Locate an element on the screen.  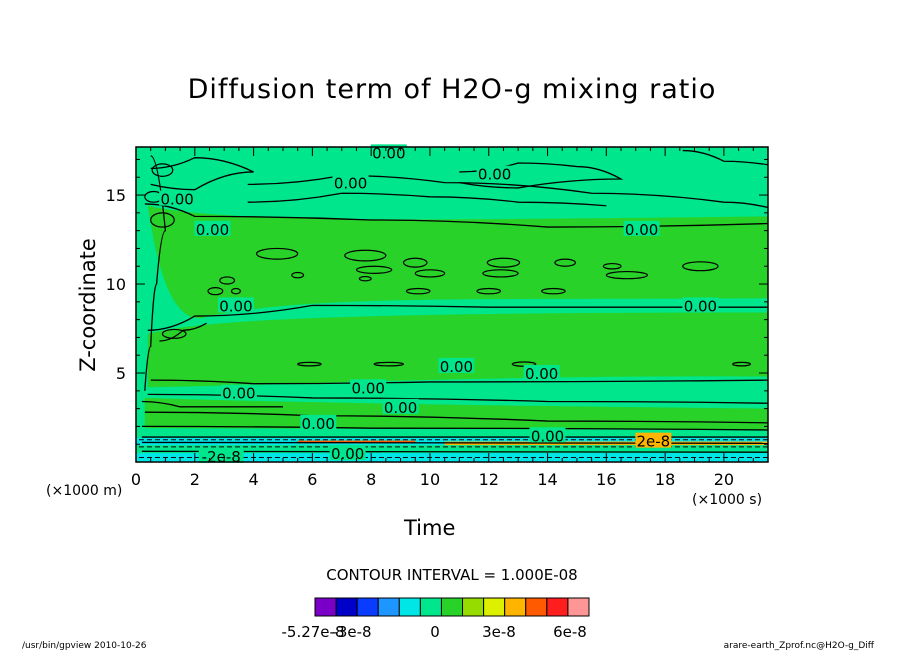
contour-label-12: 0.00 is located at coordinates (368, 388).